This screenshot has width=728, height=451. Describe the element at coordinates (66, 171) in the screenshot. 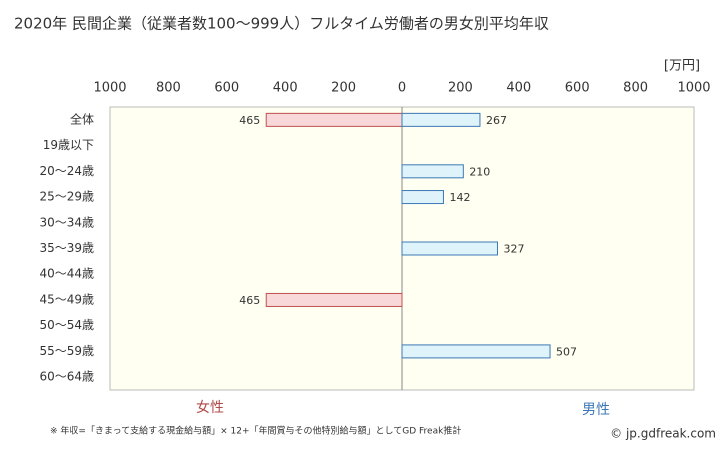

I see `y-tick-label: 20～24歳` at that location.